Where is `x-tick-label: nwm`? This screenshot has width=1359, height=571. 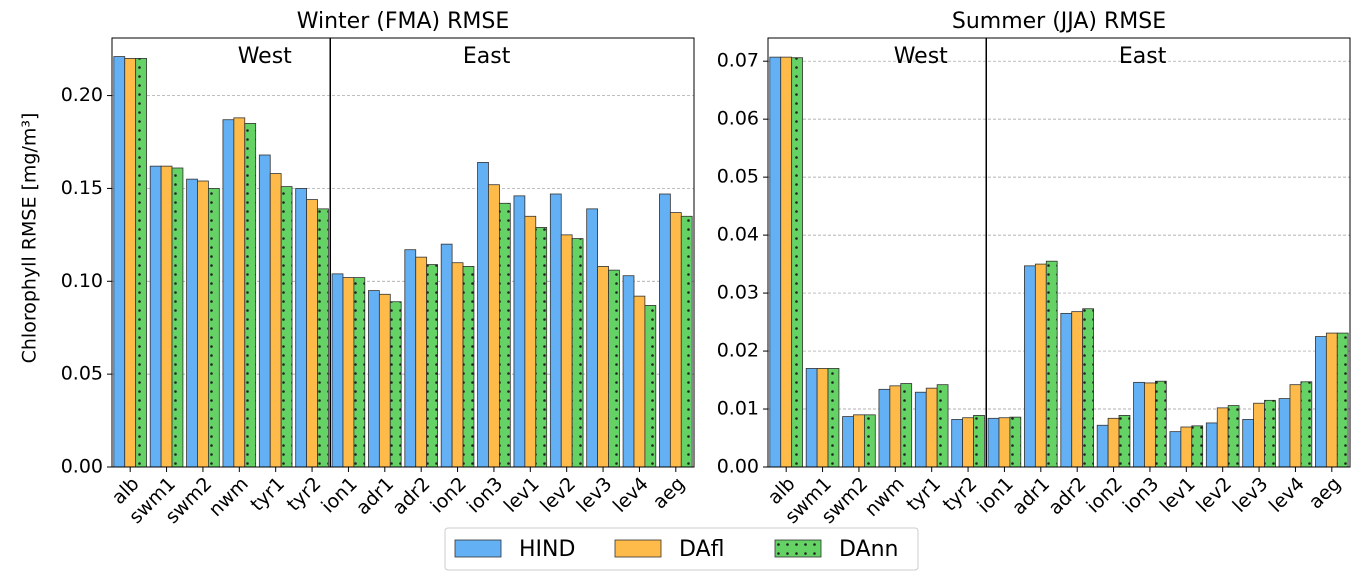 x-tick-label: nwm is located at coordinates (885, 497).